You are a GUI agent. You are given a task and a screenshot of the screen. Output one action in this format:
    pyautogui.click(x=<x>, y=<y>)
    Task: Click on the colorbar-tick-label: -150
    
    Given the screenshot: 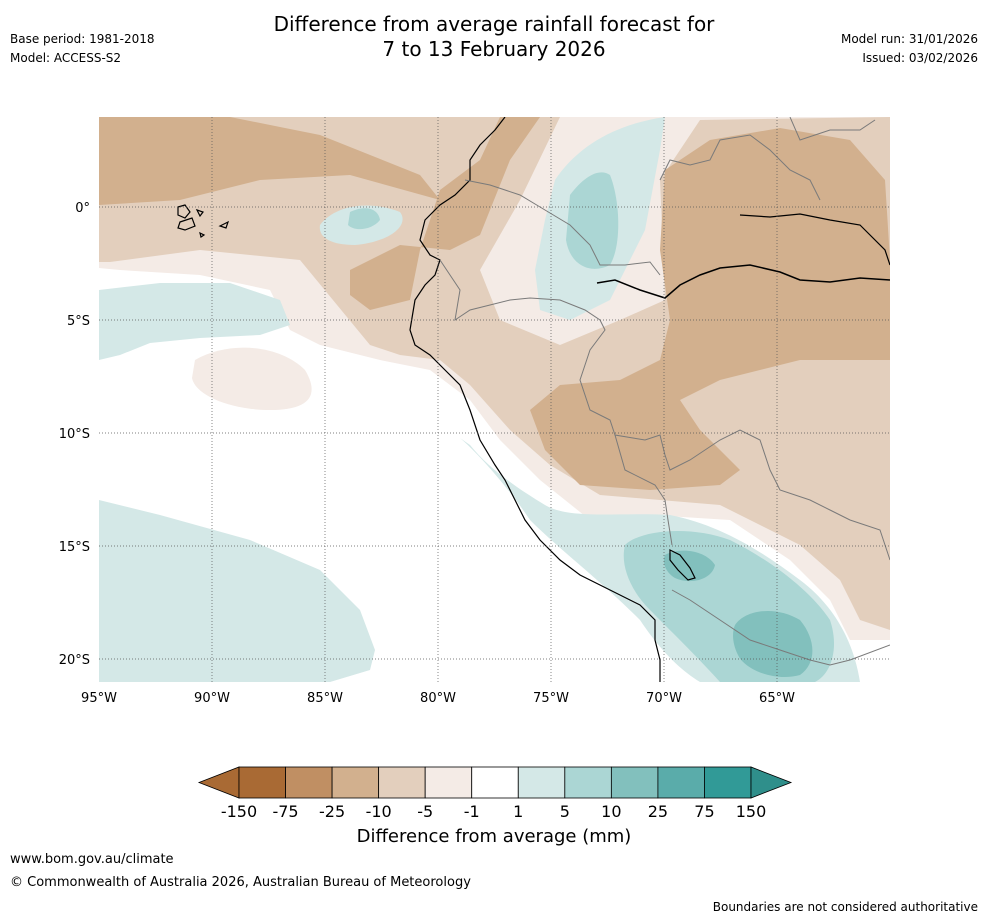 What is the action you would take?
    pyautogui.click(x=239, y=811)
    